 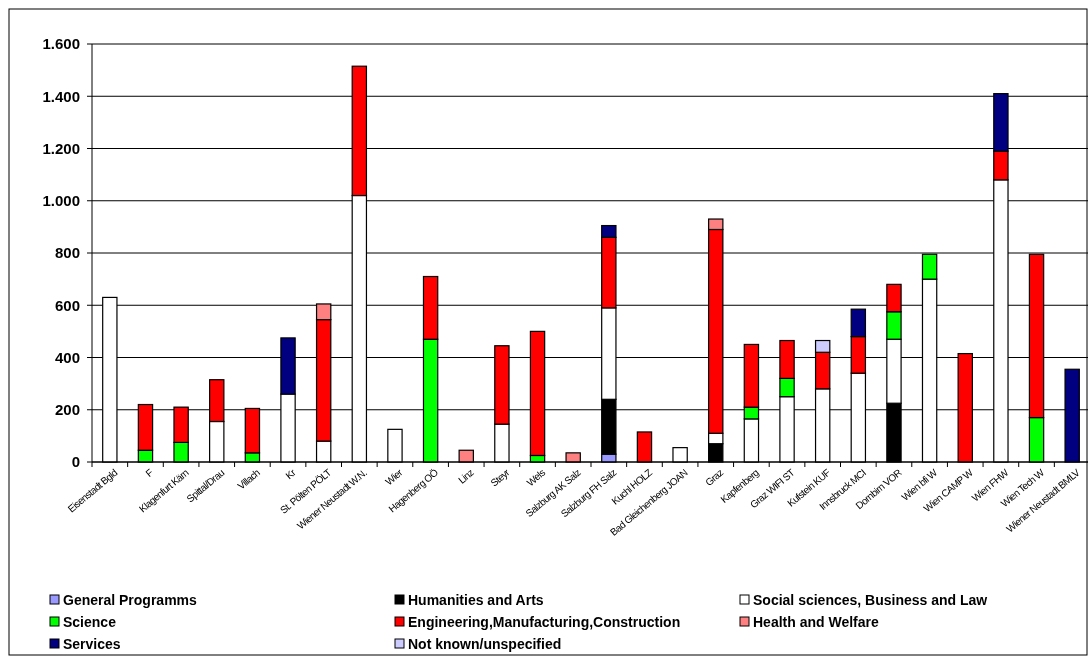 I want to click on y-tick-label: 0, so click(x=75, y=462).